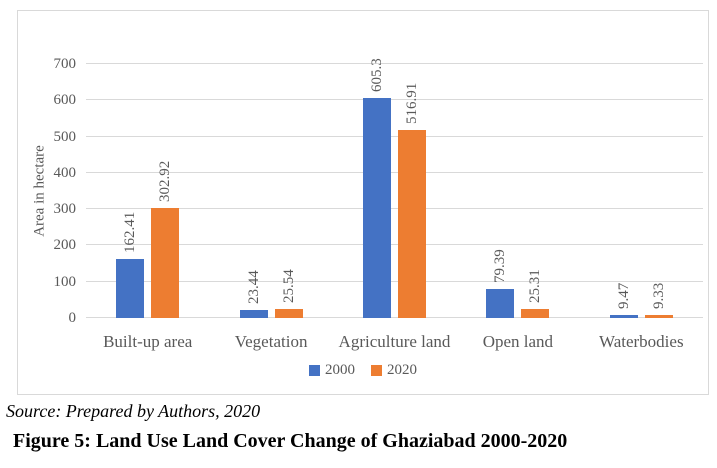  What do you see at coordinates (658, 295) in the screenshot?
I see `bar-value-label: 9.33` at bounding box center [658, 295].